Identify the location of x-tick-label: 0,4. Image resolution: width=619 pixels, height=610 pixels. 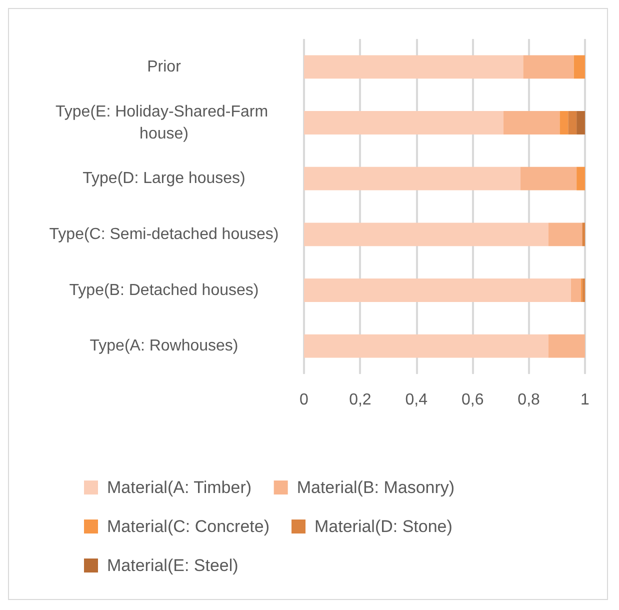
(416, 400).